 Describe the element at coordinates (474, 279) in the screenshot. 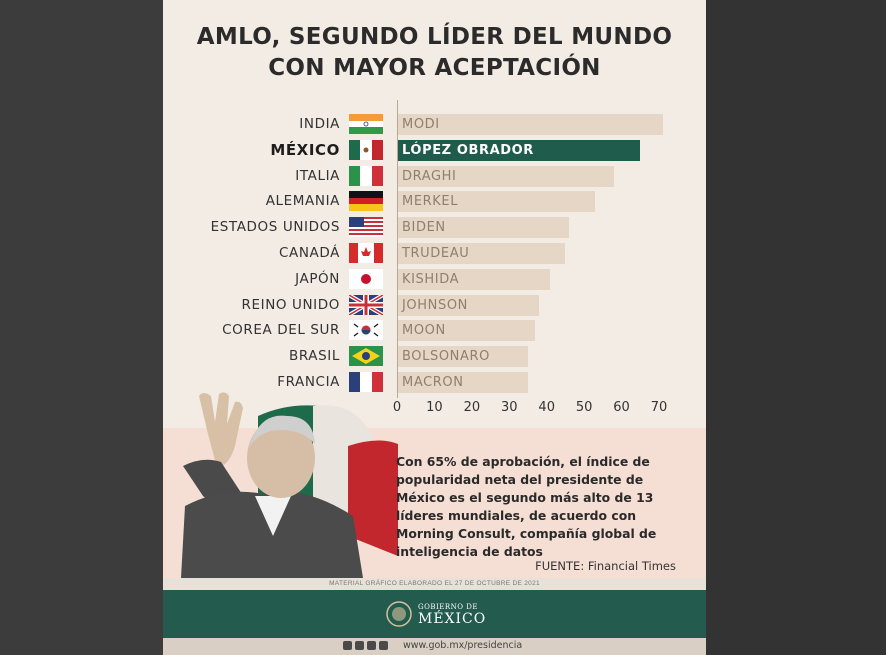

I see `bar-japon` at that location.